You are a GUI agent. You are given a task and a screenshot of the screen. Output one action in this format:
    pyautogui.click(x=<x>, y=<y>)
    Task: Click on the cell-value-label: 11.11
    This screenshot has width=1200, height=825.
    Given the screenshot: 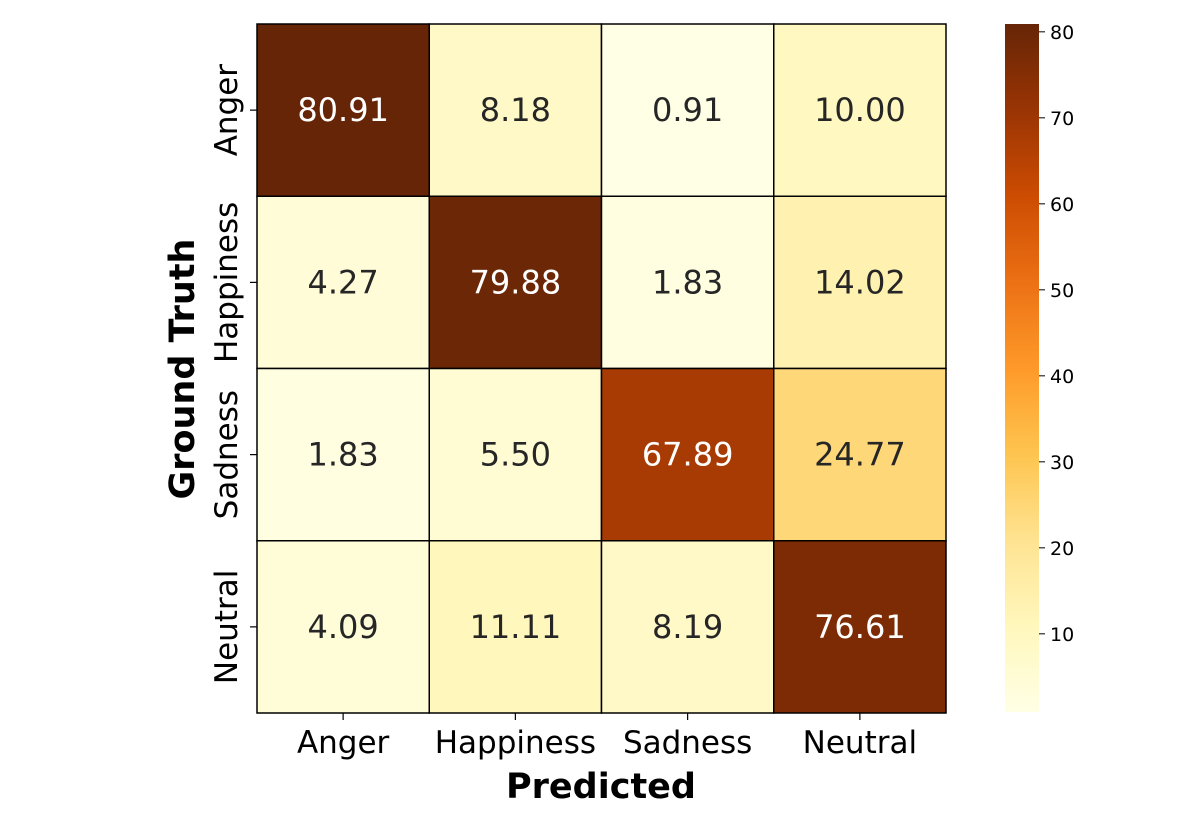 What is the action you would take?
    pyautogui.click(x=516, y=627)
    